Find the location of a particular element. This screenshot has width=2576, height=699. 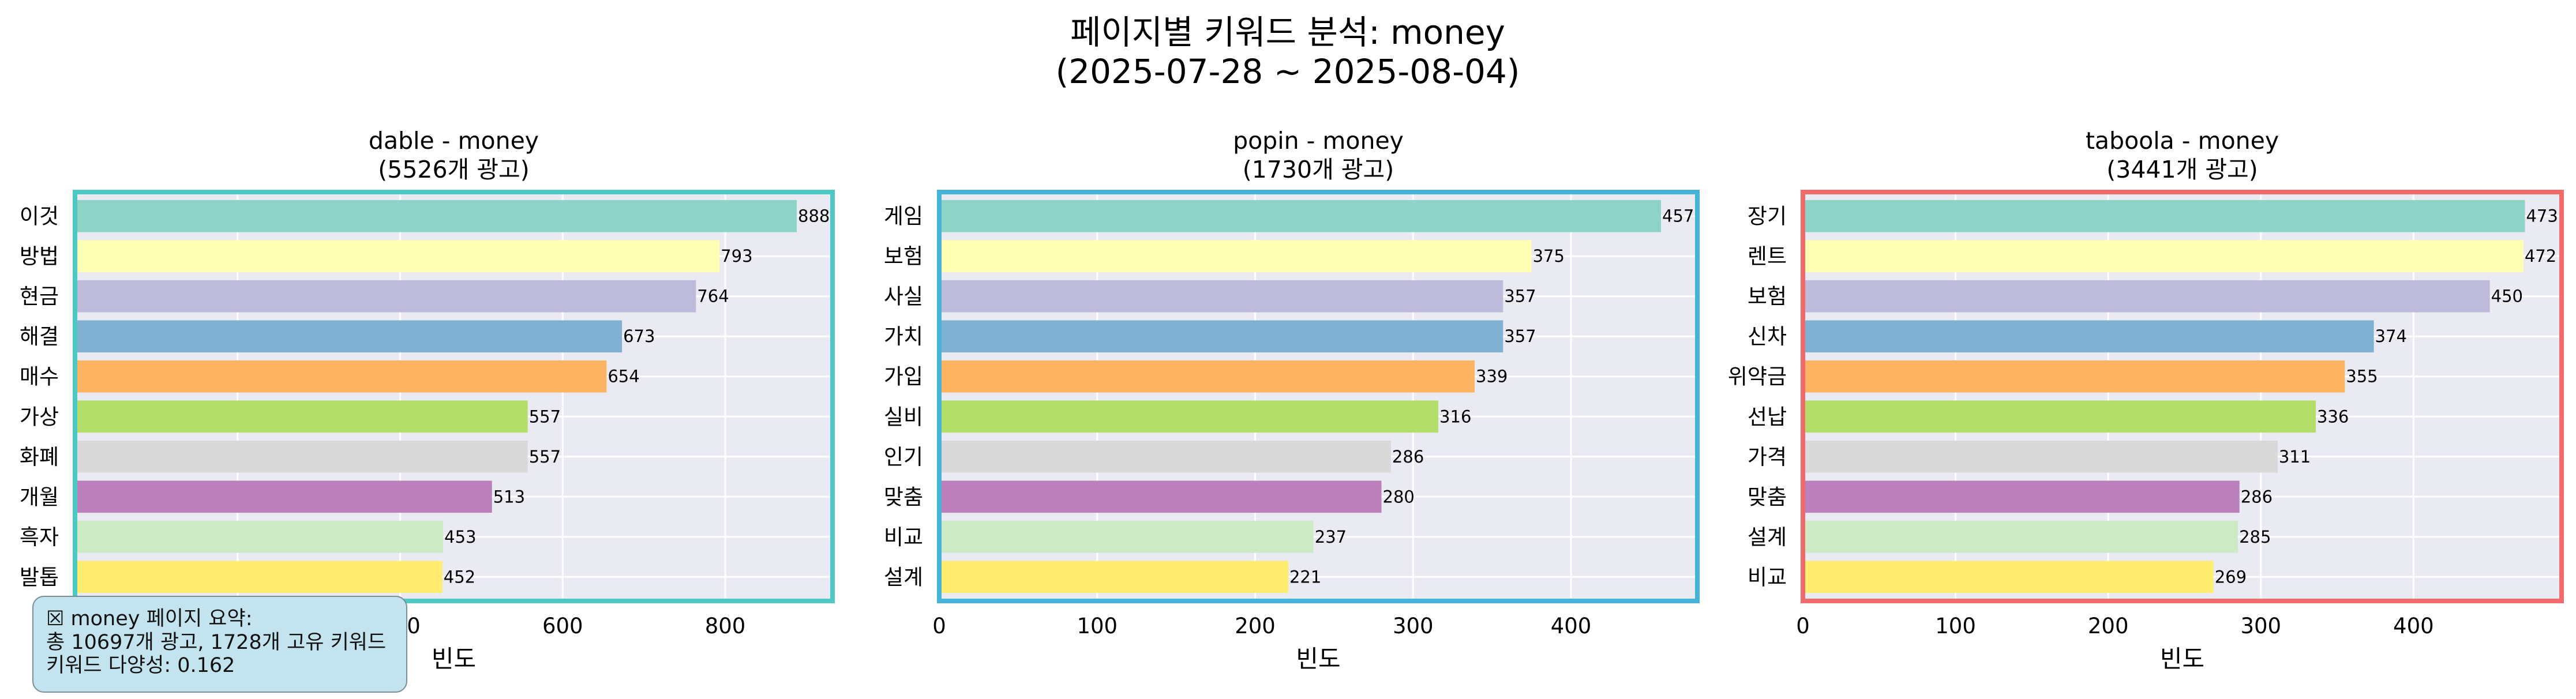

category-label: 흑자 is located at coordinates (39, 537).